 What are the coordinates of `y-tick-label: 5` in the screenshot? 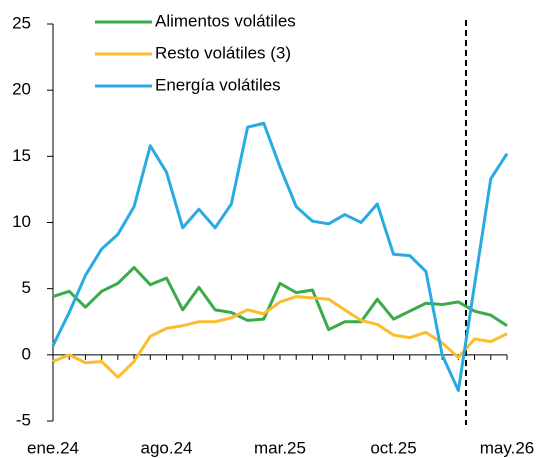 It's located at (26, 287).